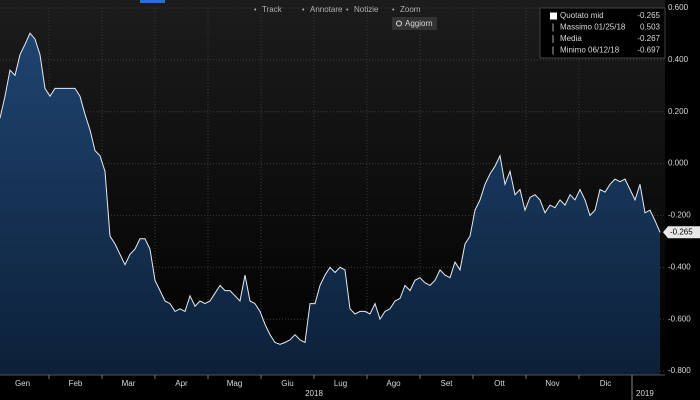  Describe the element at coordinates (645, 393) in the screenshot. I see `year-label: 2019` at that location.